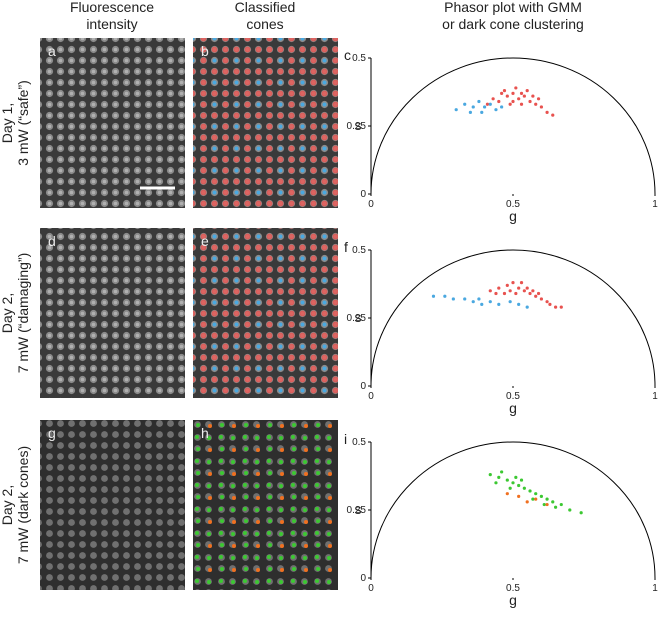  What do you see at coordinates (265, 123) in the screenshot?
I see `image-b` at bounding box center [265, 123].